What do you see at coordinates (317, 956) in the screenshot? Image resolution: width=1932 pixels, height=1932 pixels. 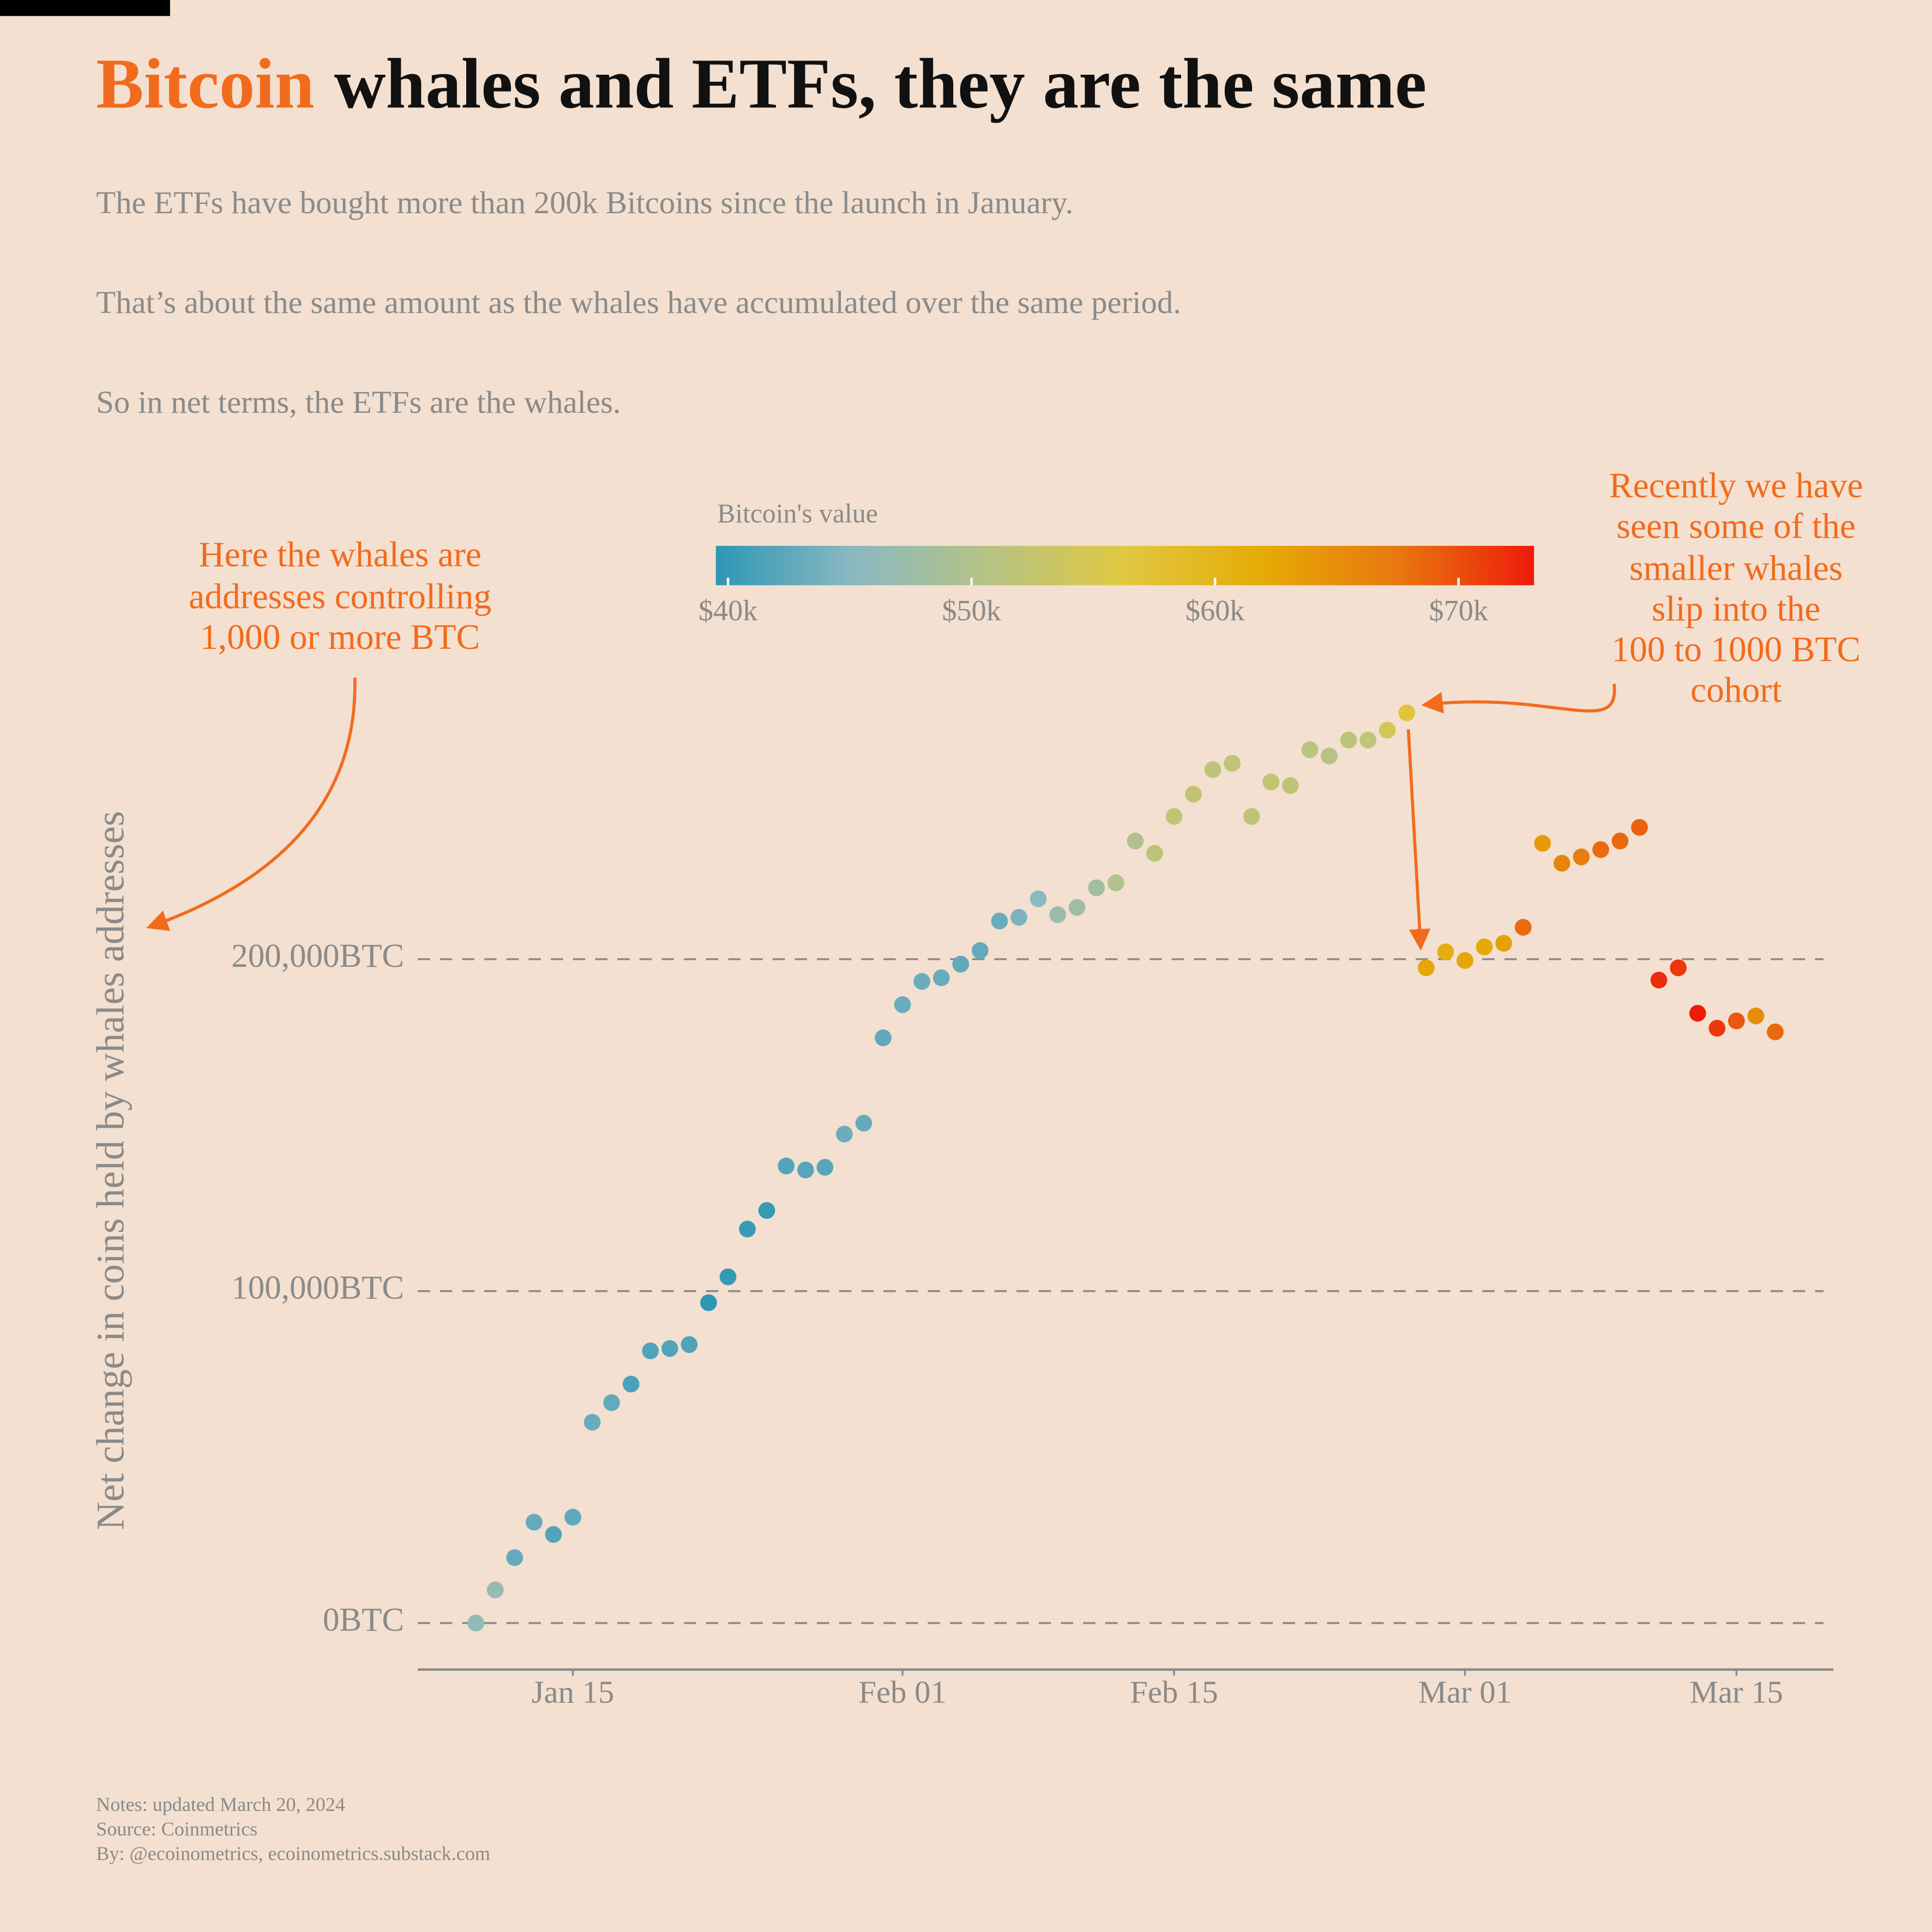 I see `y-tick-label: 200,000BTC` at bounding box center [317, 956].